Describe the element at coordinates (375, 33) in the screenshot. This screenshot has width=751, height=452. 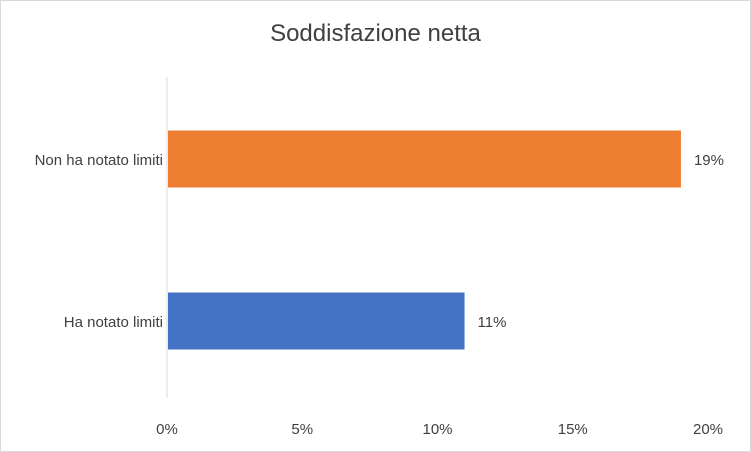
I see `chart-title: Soddisfazione netta` at that location.